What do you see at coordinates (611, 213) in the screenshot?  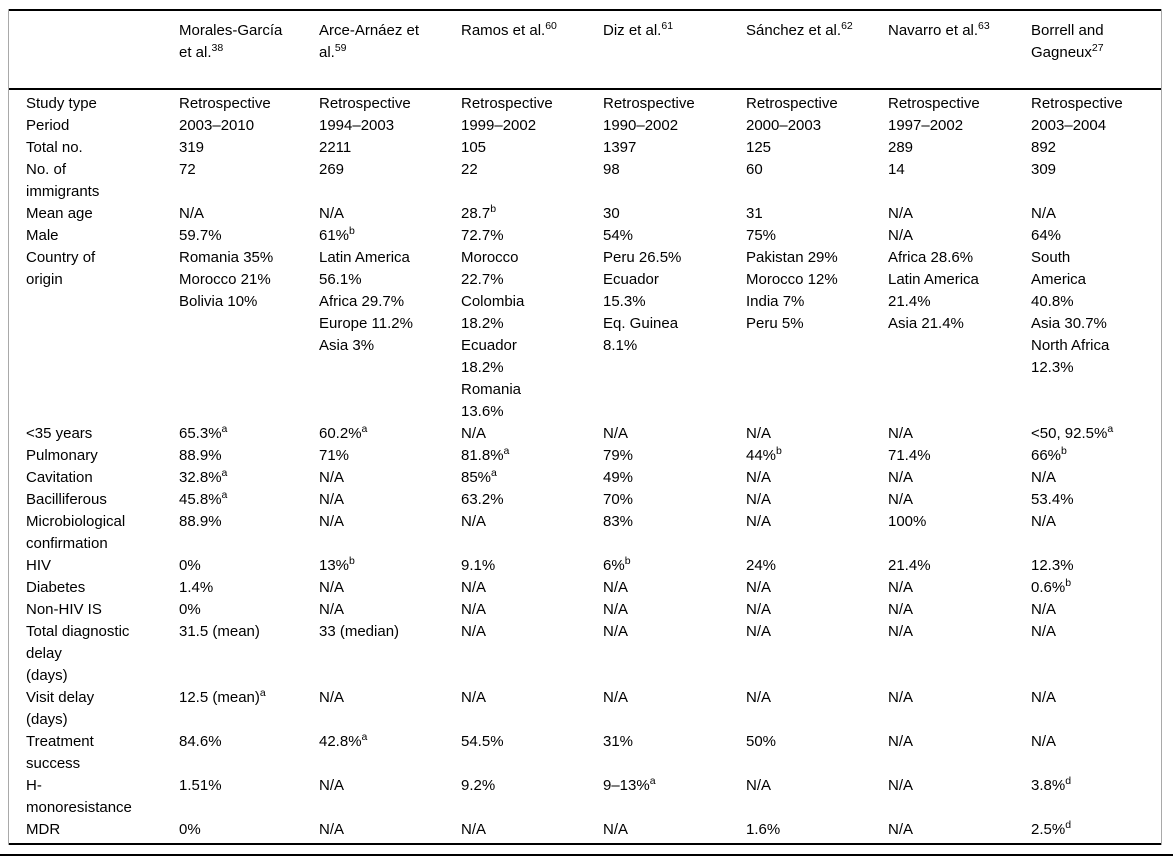 I see `cell: 30` at bounding box center [611, 213].